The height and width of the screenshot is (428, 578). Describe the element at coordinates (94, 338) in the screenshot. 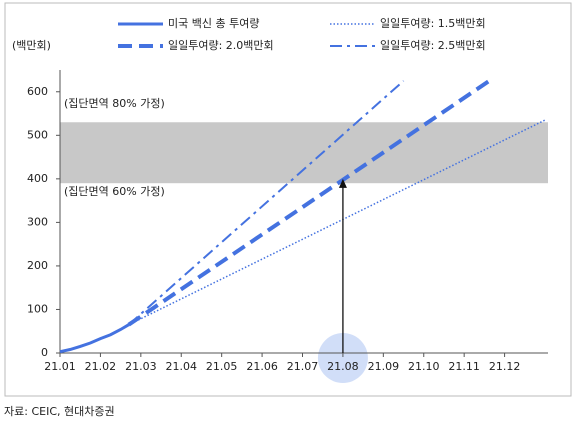

I see `series-line` at that location.